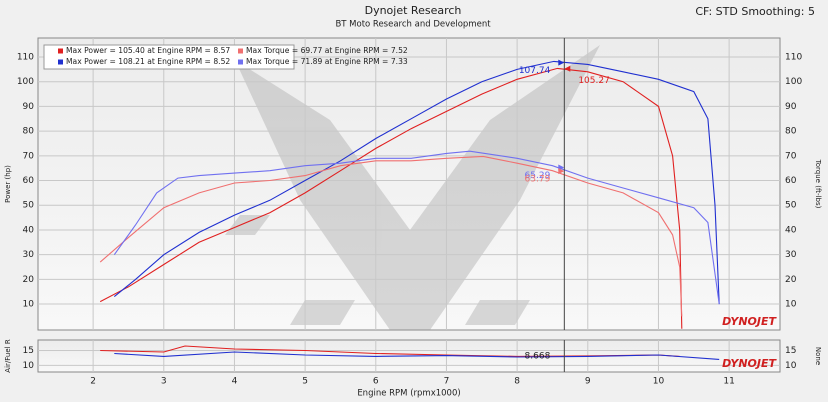  What do you see at coordinates (728, 382) in the screenshot?
I see `x-tick-label: 11` at bounding box center [728, 382].